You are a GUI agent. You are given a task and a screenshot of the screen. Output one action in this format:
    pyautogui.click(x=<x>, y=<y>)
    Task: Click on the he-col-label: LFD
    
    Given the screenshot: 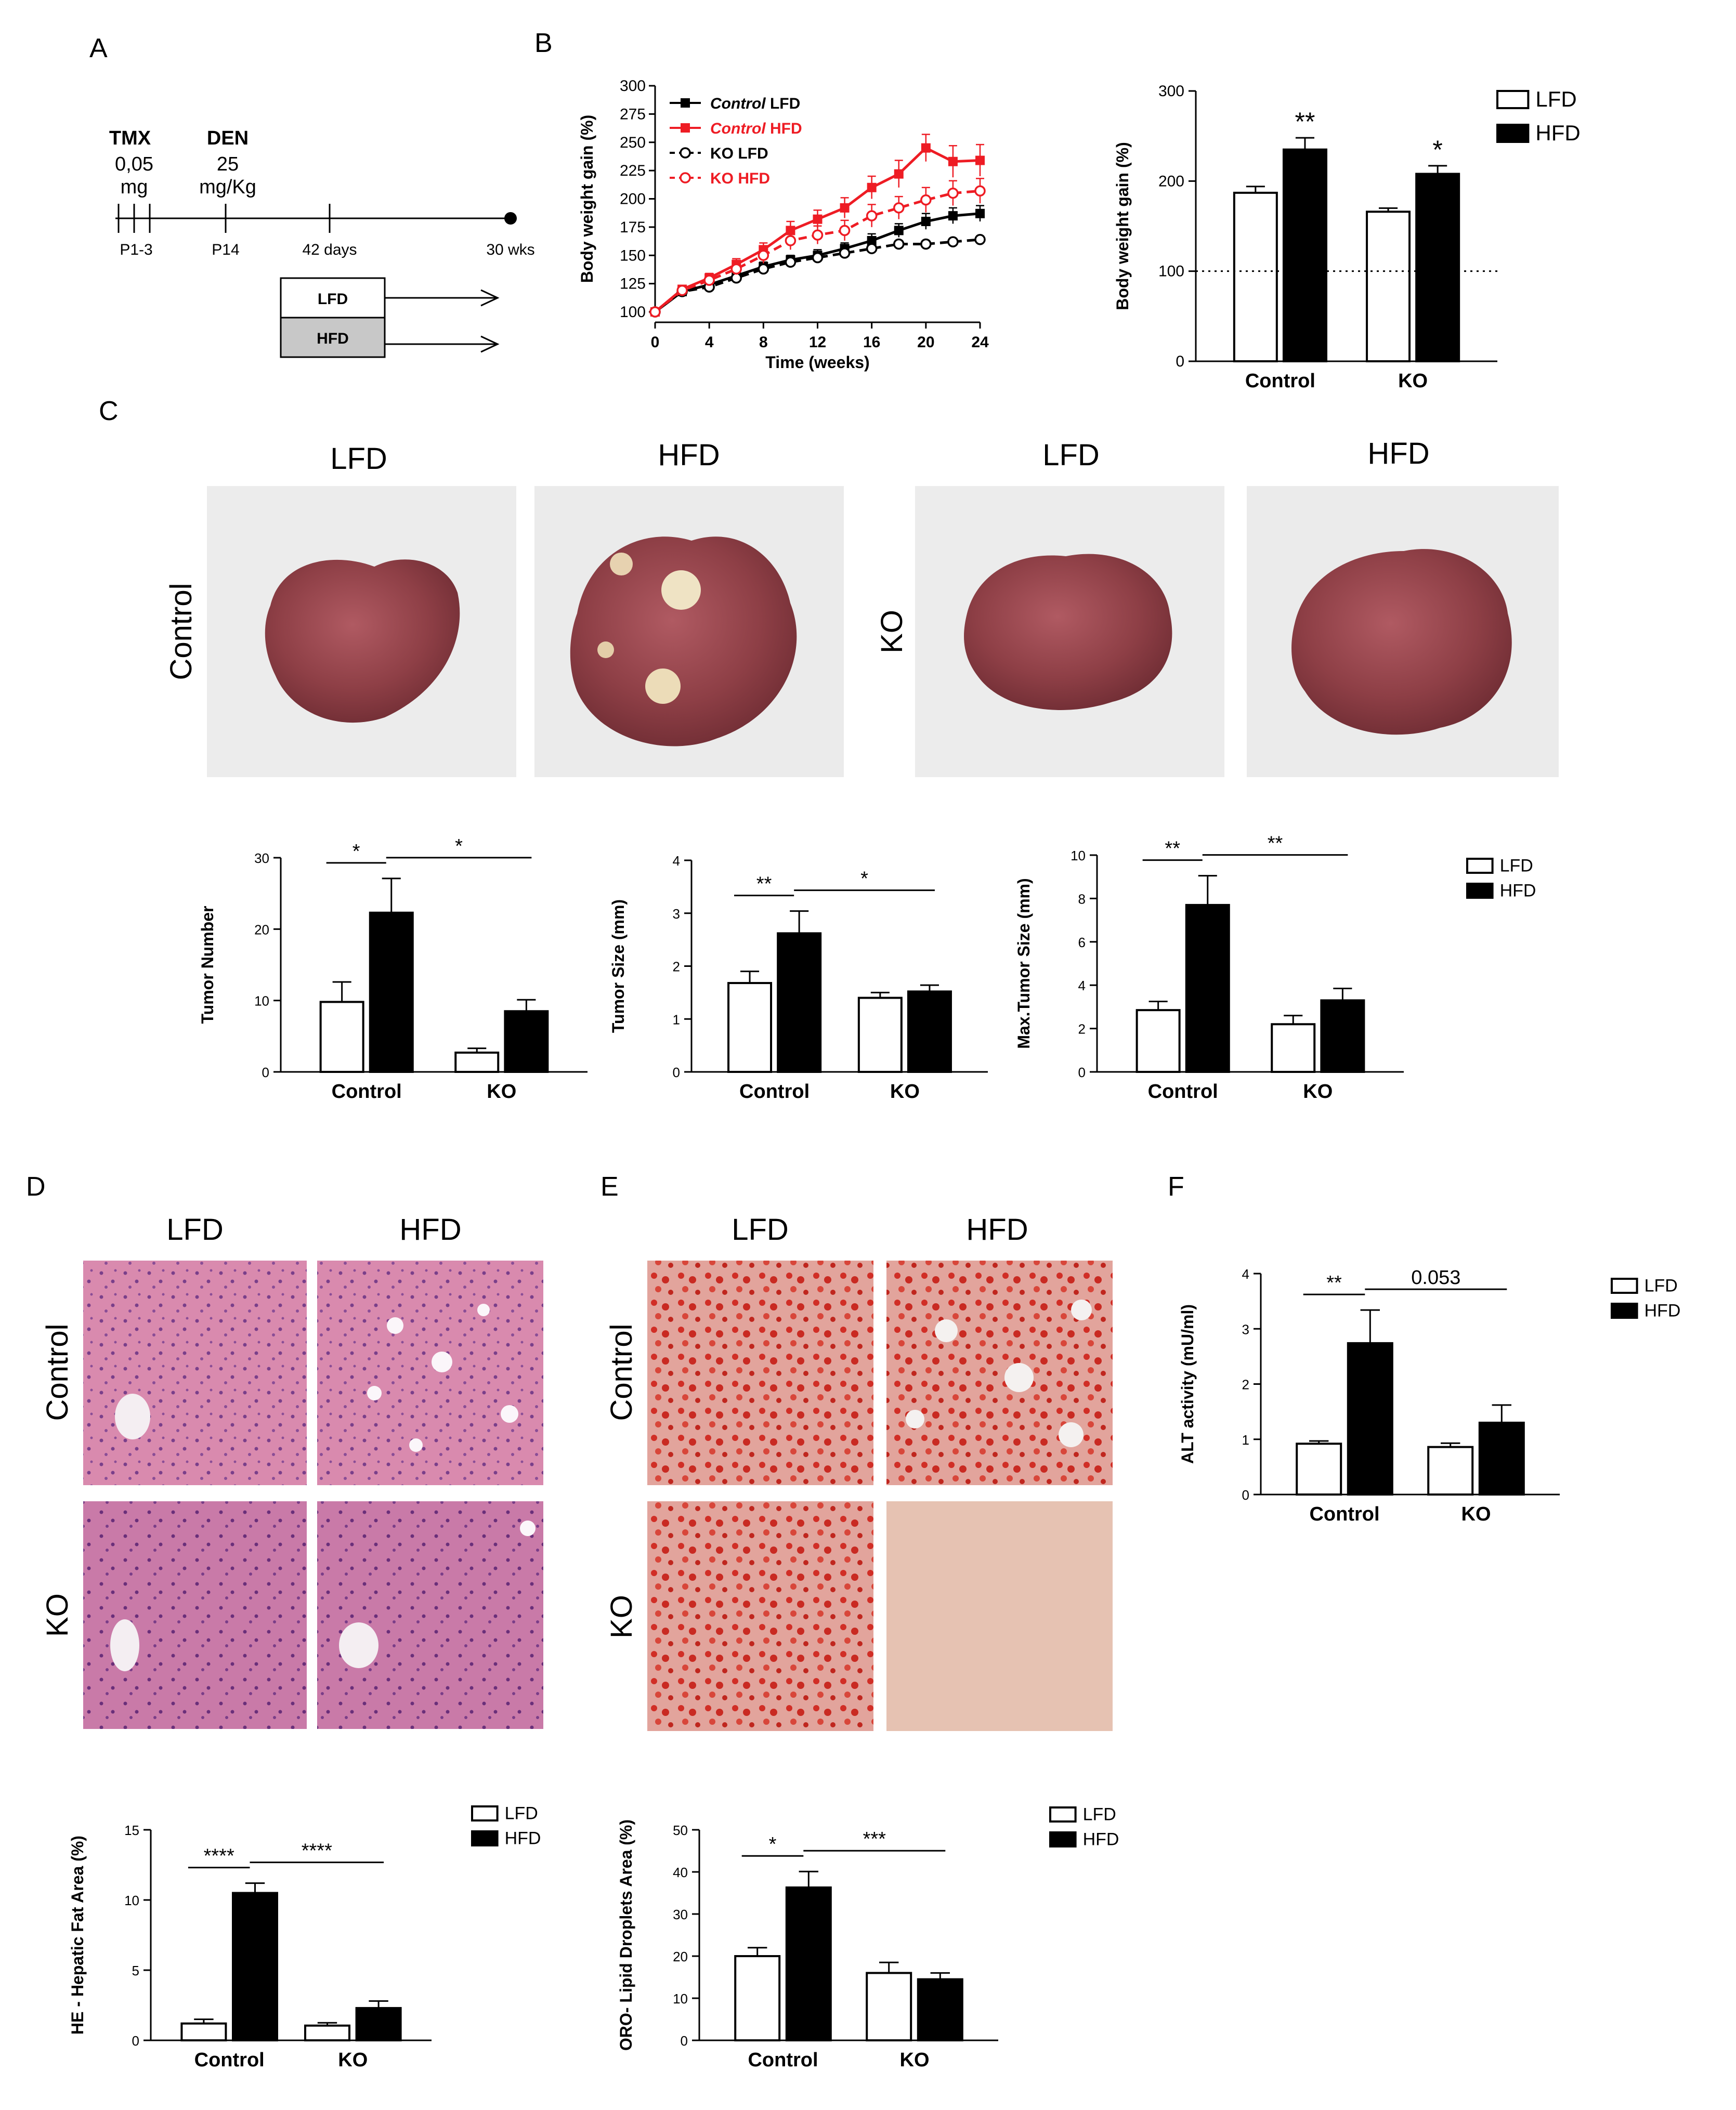 What is the action you would take?
    pyautogui.click(x=195, y=1230)
    